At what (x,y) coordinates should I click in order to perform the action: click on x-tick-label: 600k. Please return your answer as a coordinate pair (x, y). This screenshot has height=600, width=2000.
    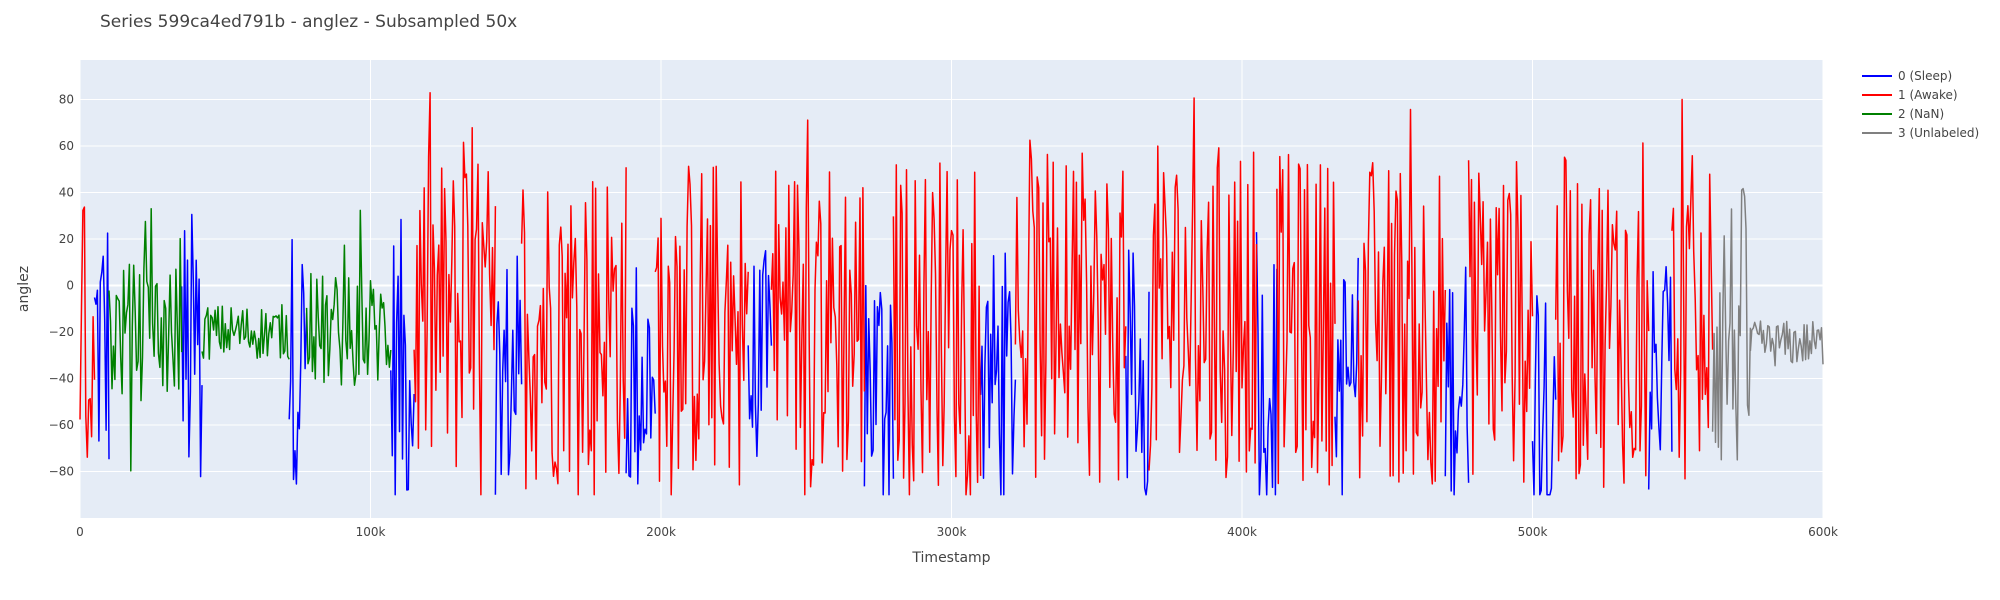
    Looking at the image, I should click on (1823, 532).